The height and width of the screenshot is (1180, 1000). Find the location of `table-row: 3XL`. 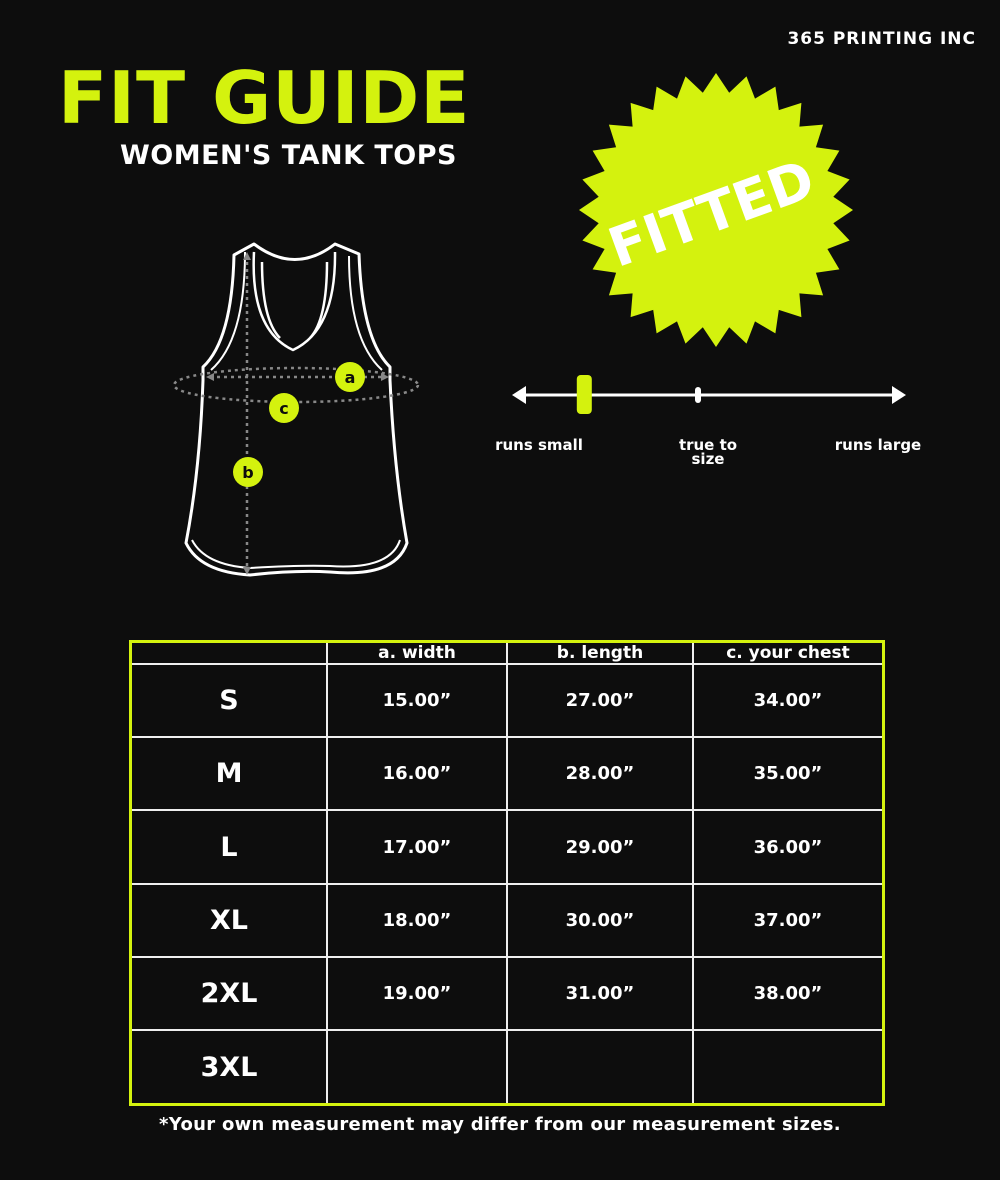

table-row: 3XL is located at coordinates (507, 1067).